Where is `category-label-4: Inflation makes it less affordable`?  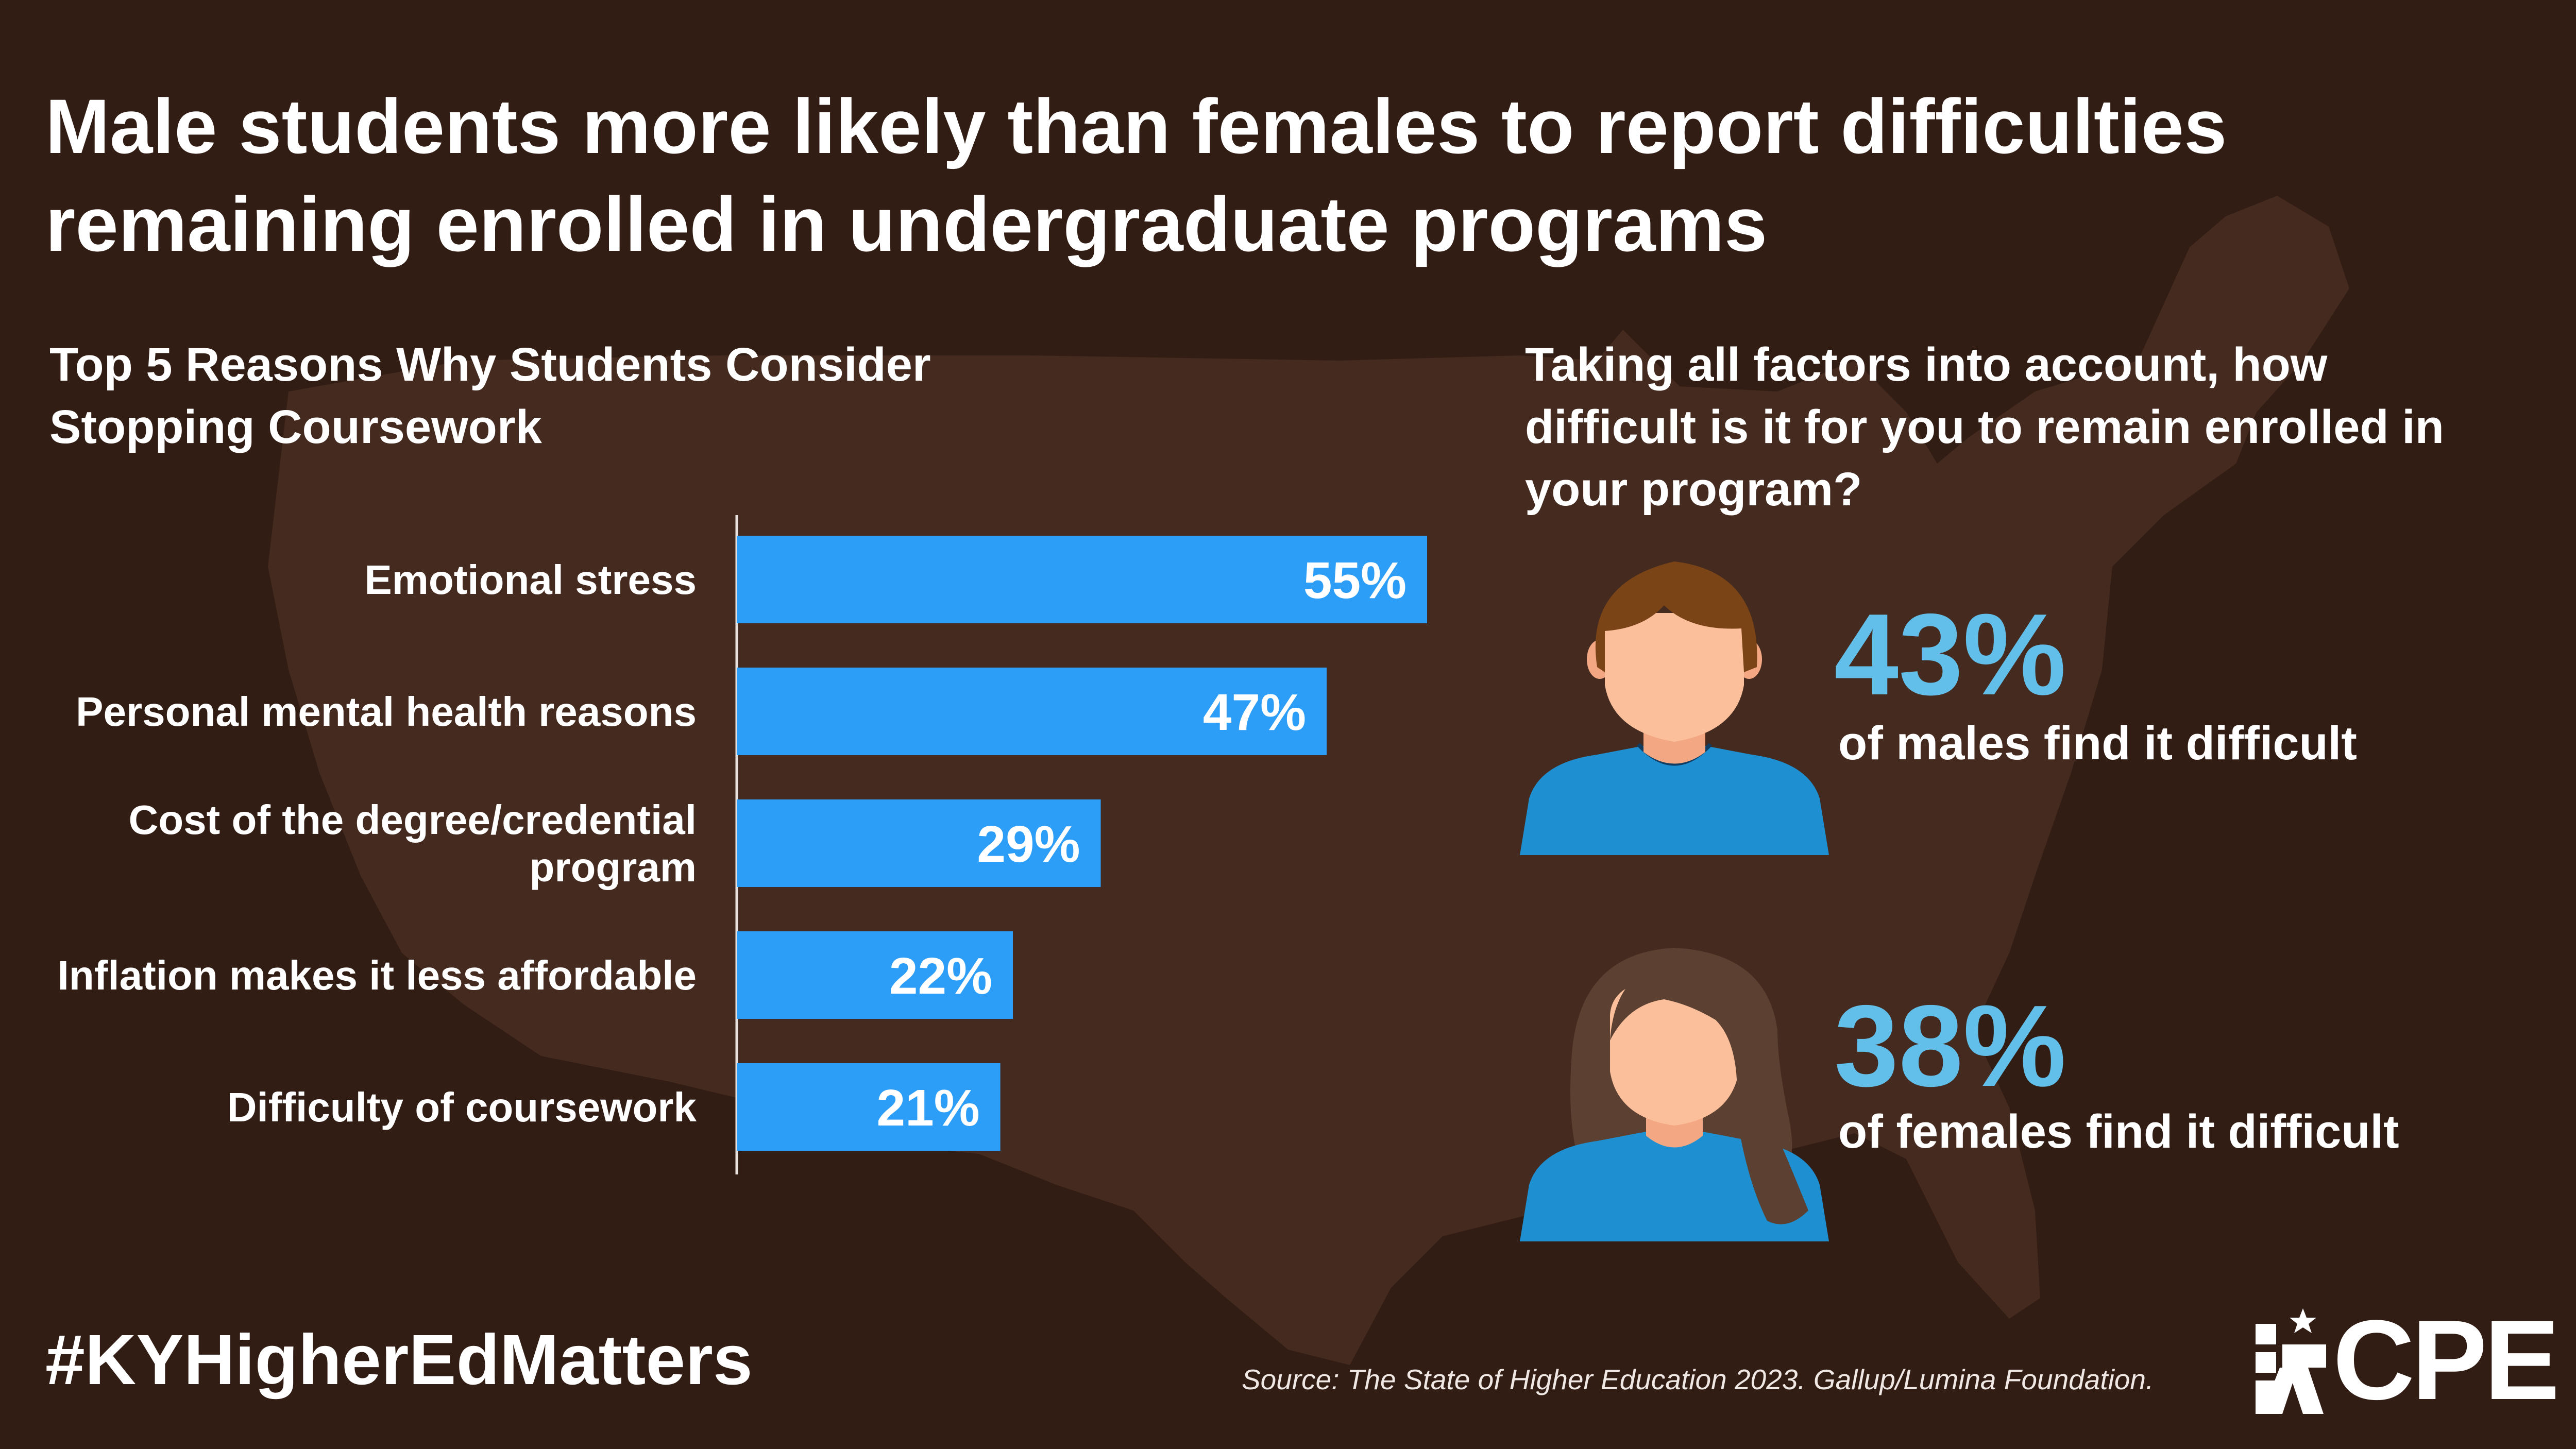
category-label-4: Inflation makes it less affordable is located at coordinates (377, 975).